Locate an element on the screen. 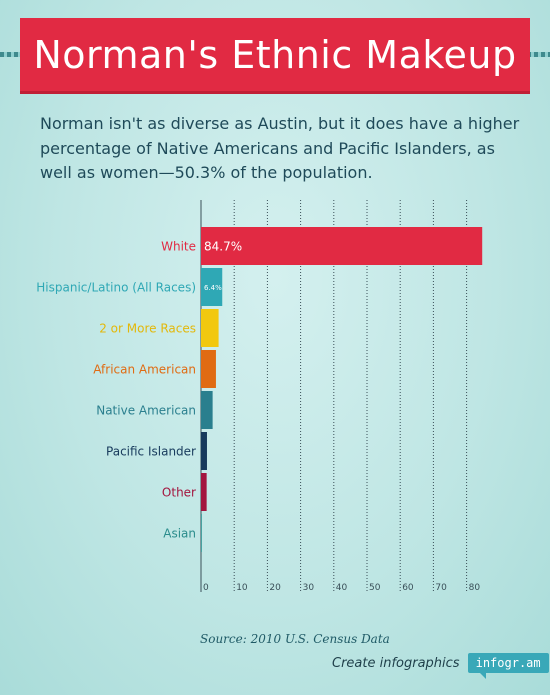  category-label: Asian is located at coordinates (179, 534).